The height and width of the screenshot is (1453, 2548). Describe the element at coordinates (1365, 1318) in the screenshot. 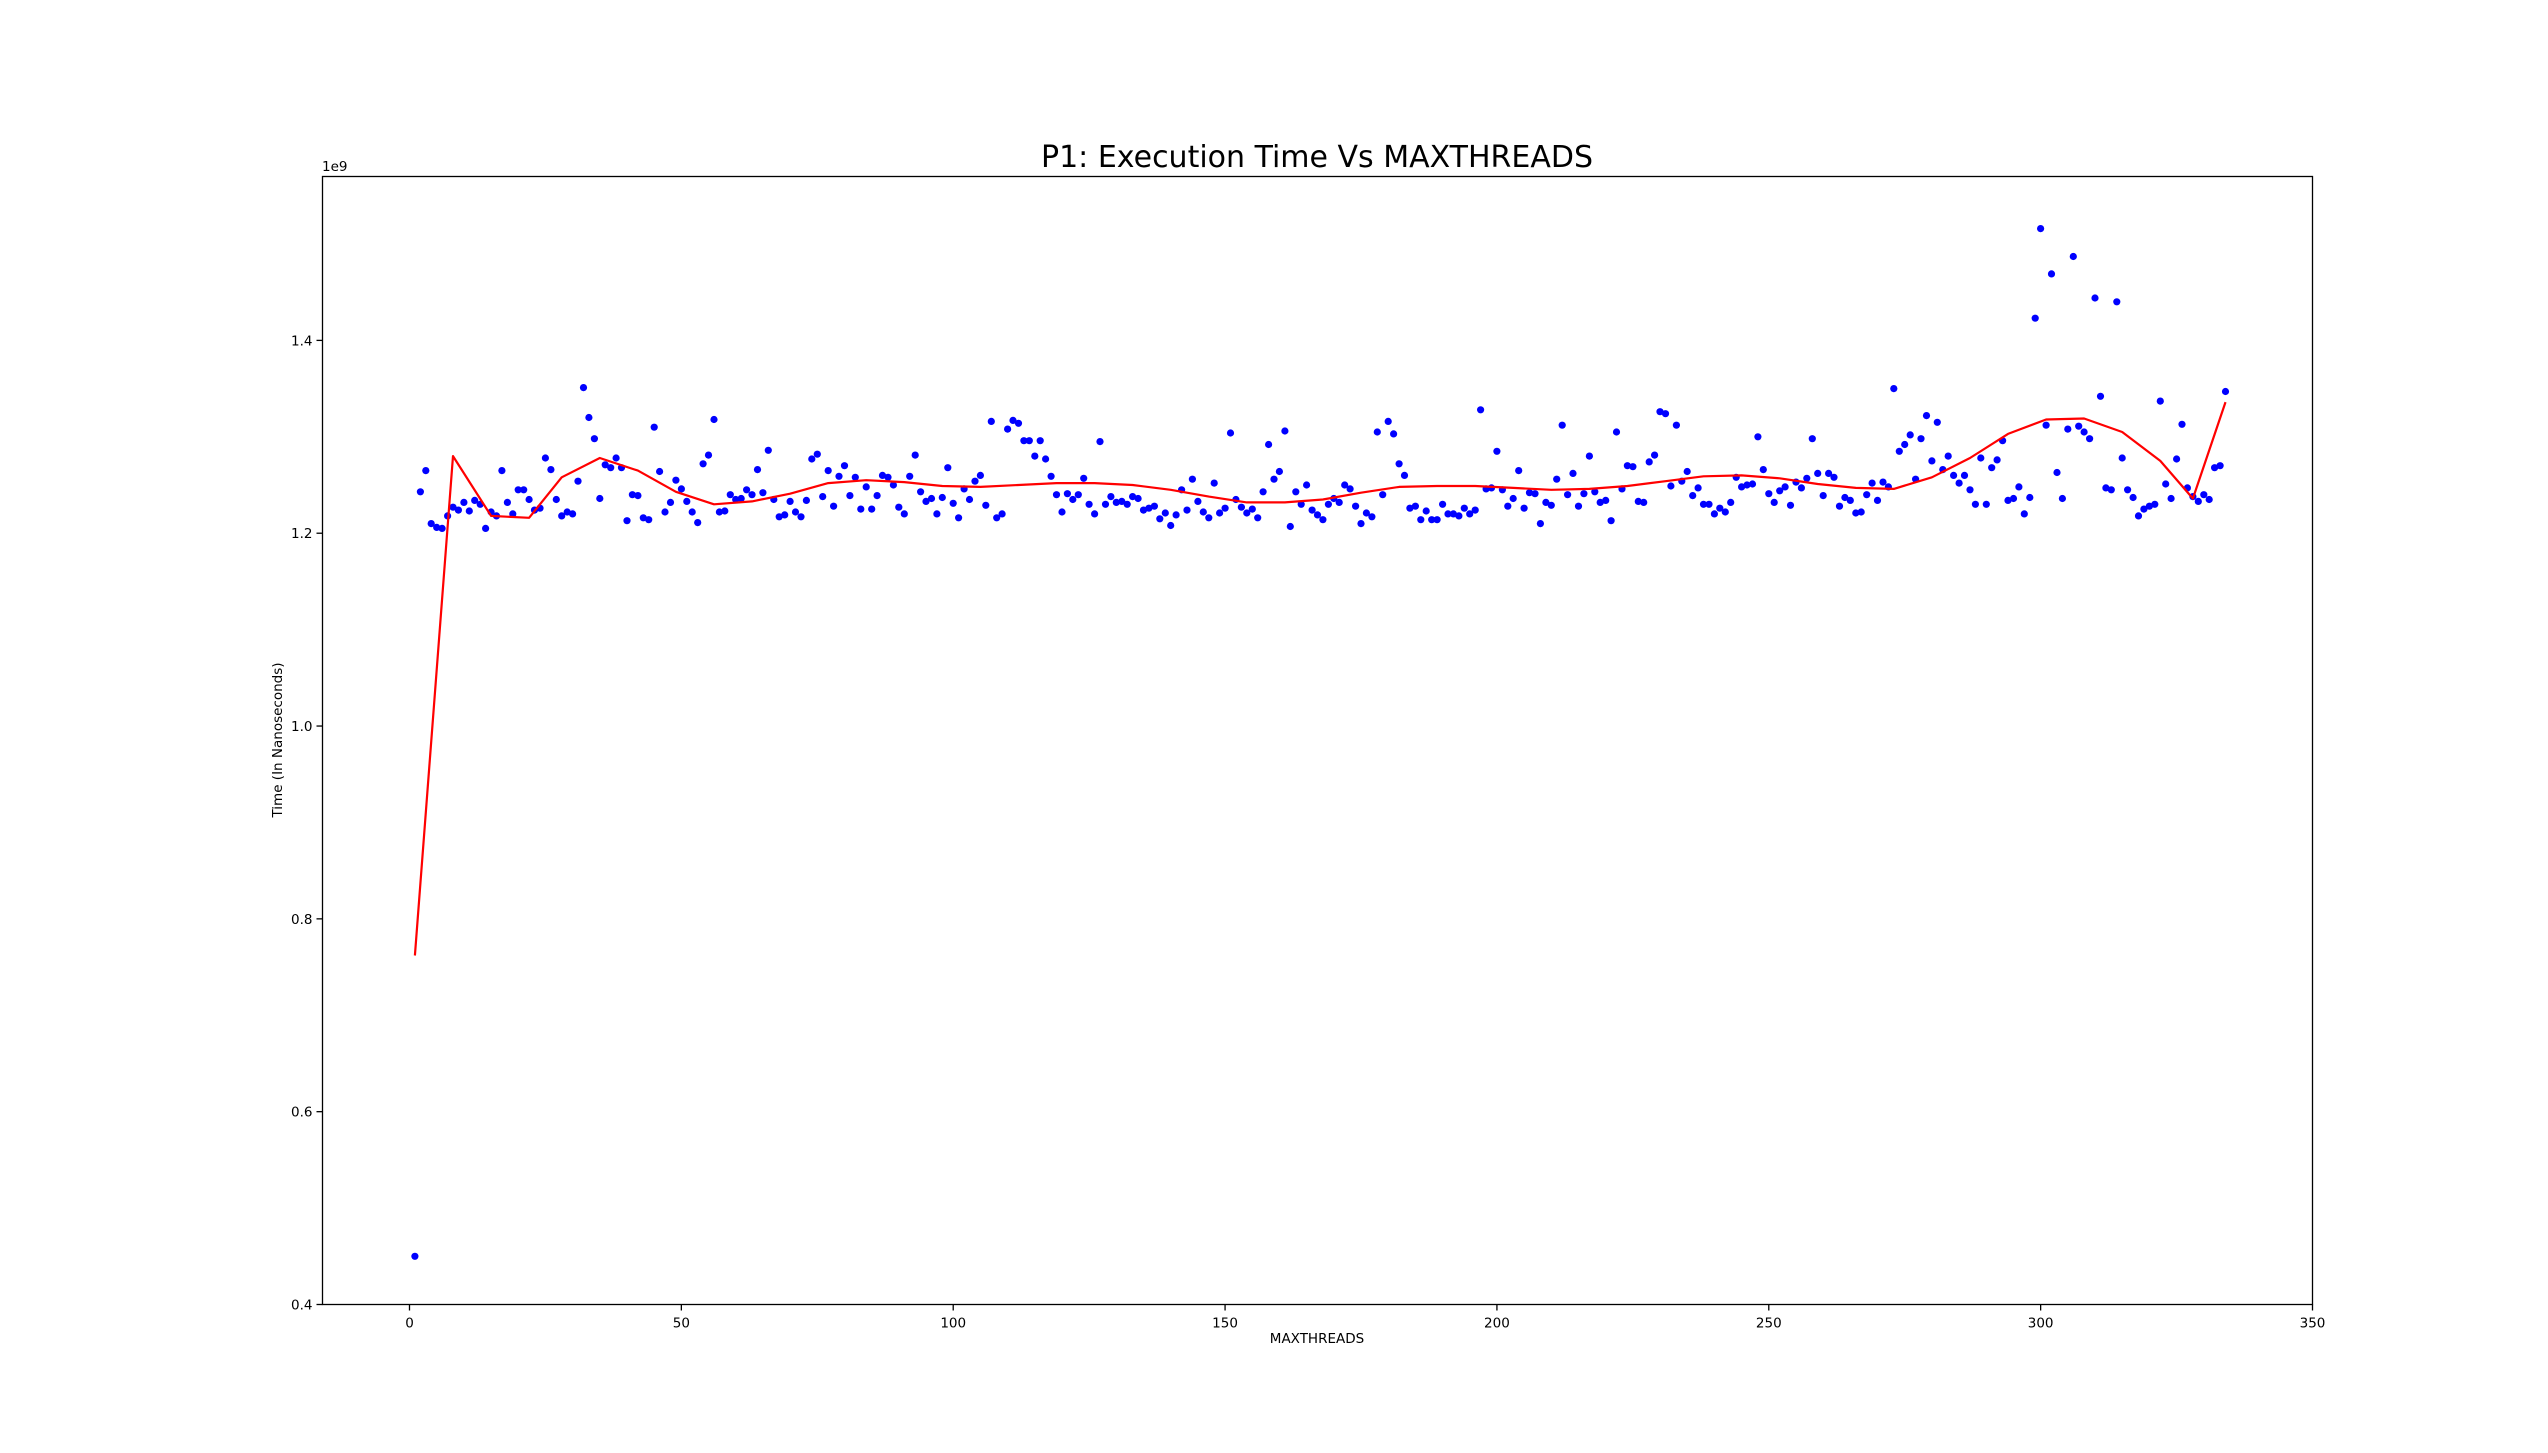

I see `x-axis: 0 50 100 150 200 250 300 350` at that location.